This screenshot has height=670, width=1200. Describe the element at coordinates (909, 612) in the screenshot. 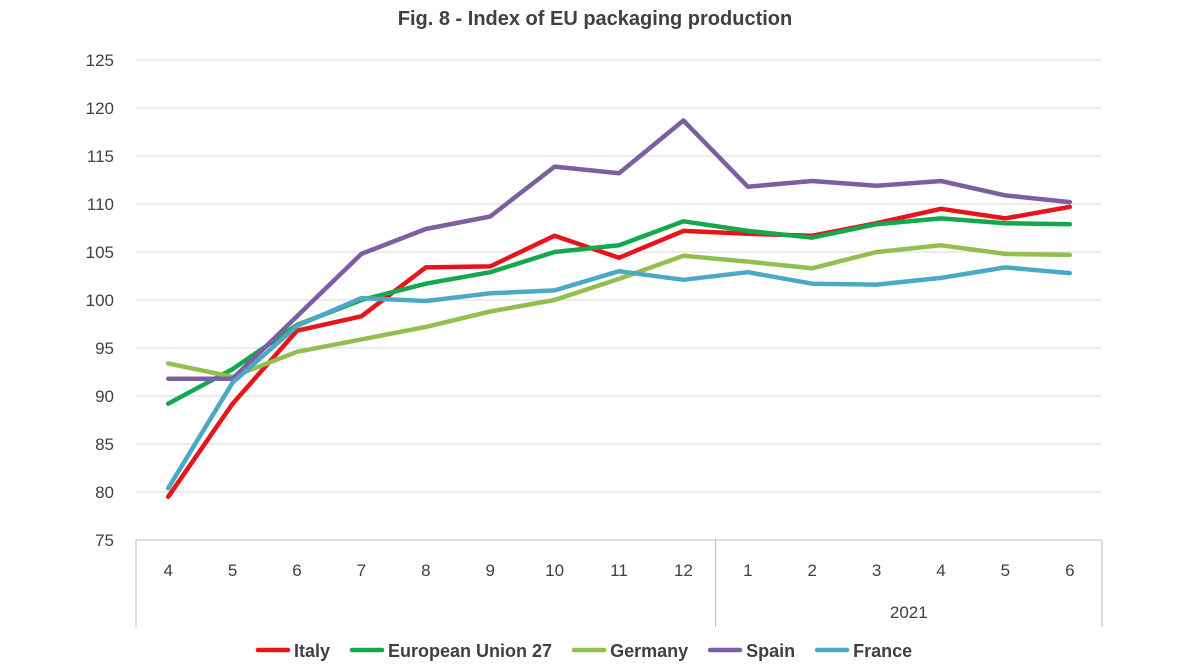

I see `x-group-label: 2021` at that location.